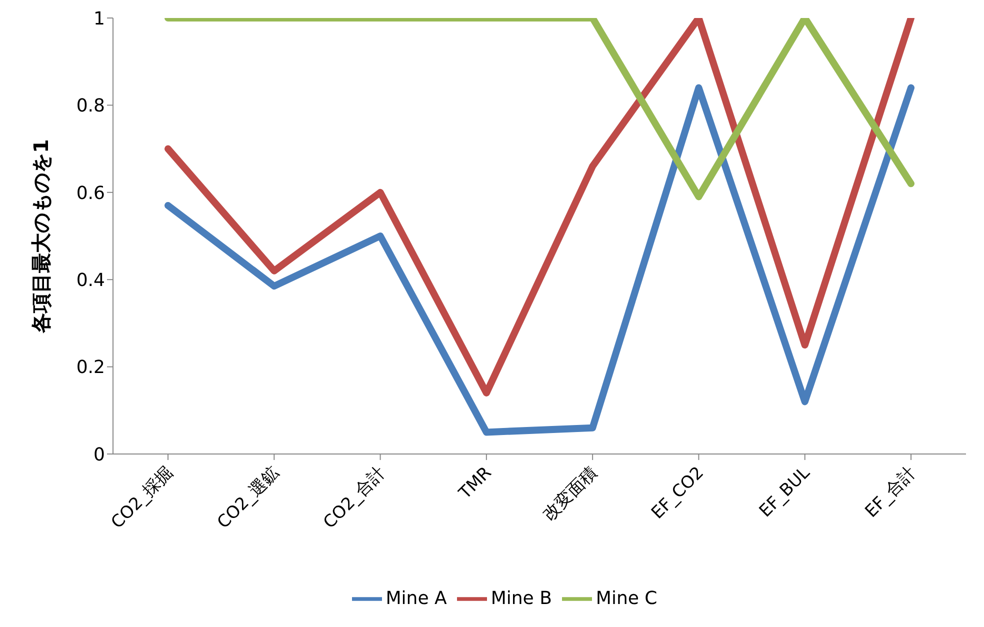 This screenshot has width=984, height=627. I want to click on y-tick-label: 0.4, so click(90, 280).